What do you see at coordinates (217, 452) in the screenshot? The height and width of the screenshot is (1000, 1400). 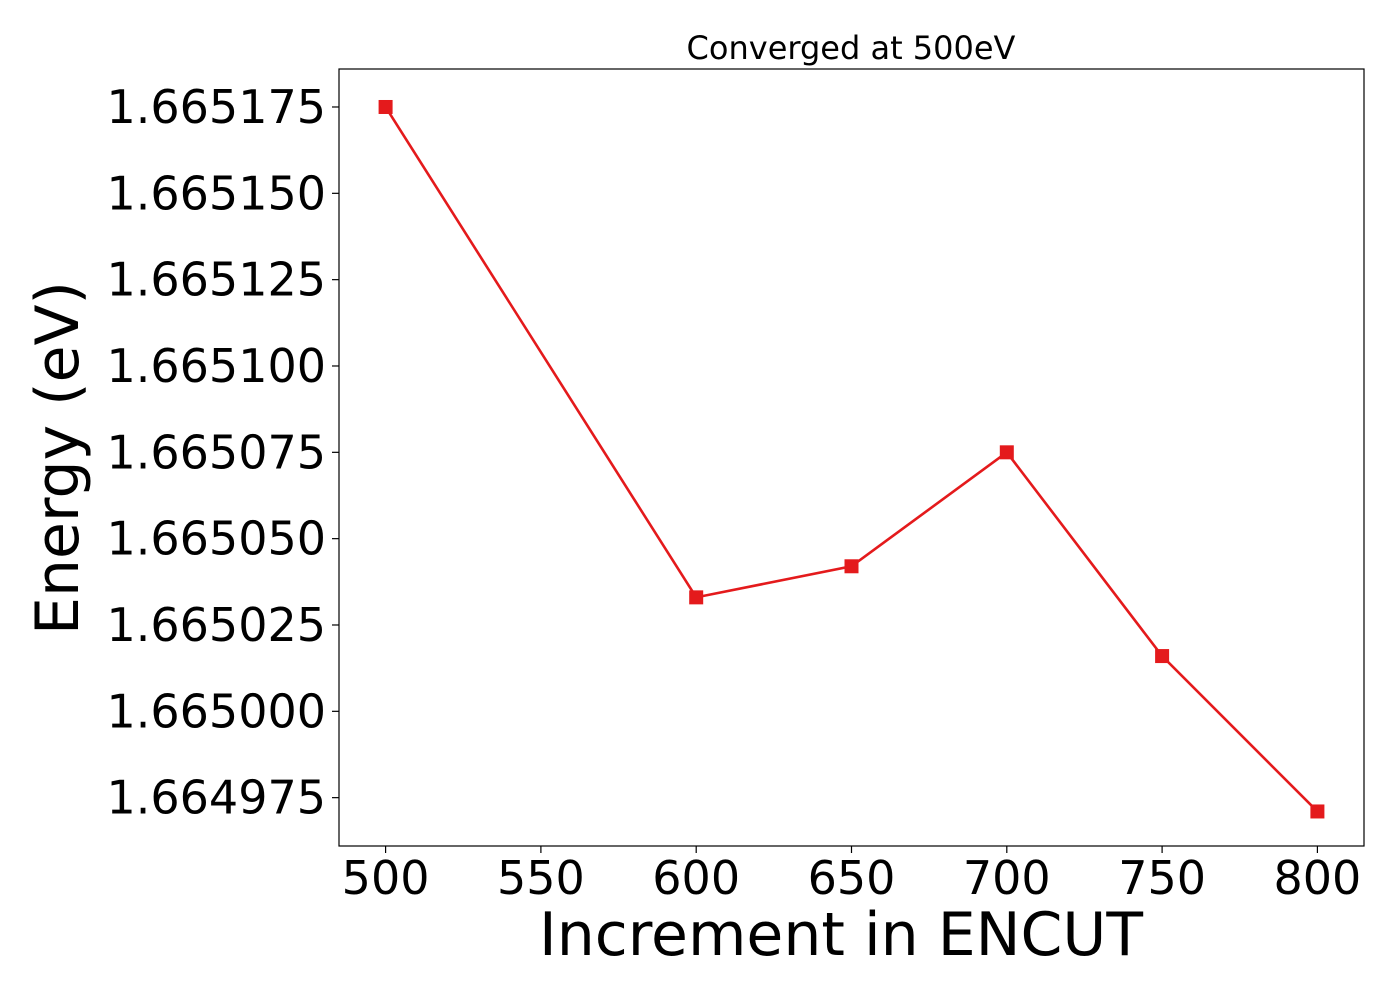 I see `y-tick-label: 1.665075` at bounding box center [217, 452].